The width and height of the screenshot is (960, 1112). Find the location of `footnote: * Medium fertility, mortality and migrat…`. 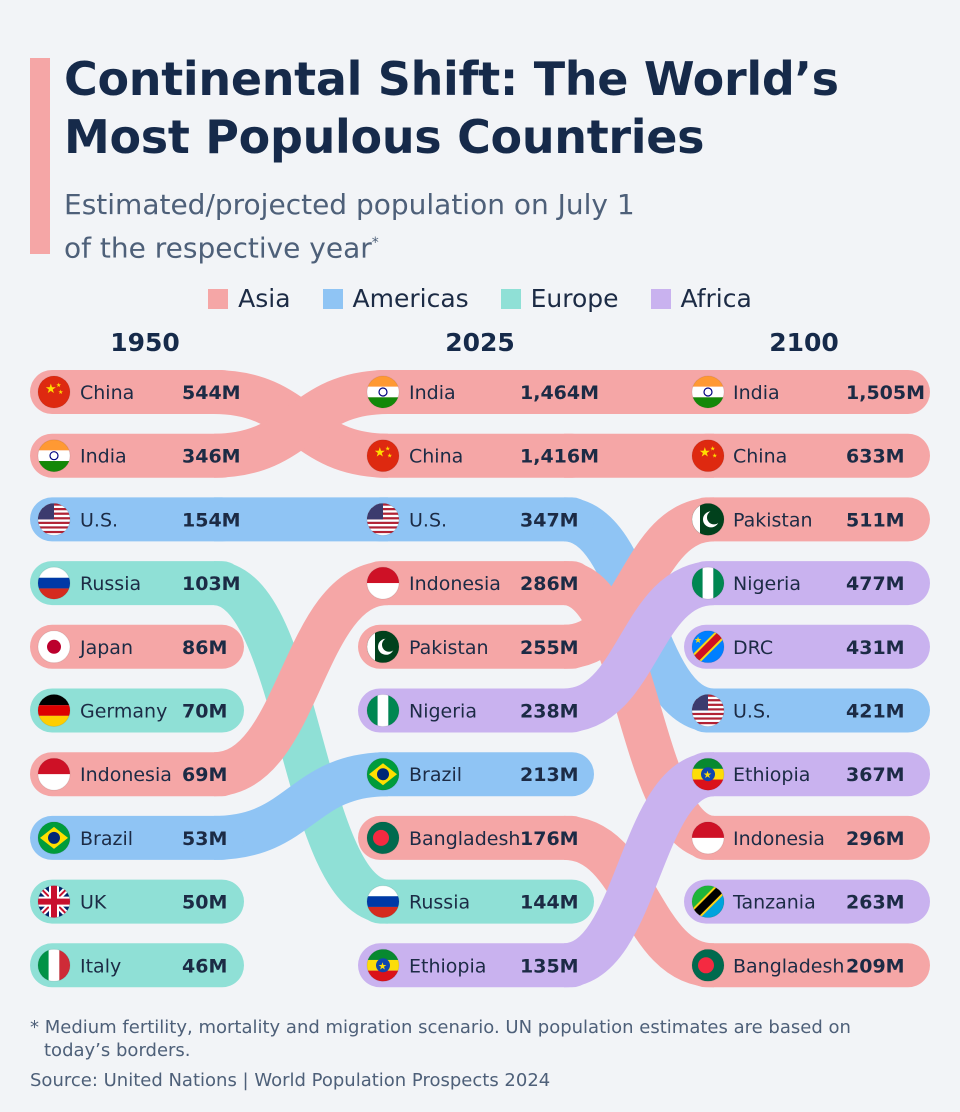

footnote: * Medium fertility, mortality and migrat… is located at coordinates (480, 1039).